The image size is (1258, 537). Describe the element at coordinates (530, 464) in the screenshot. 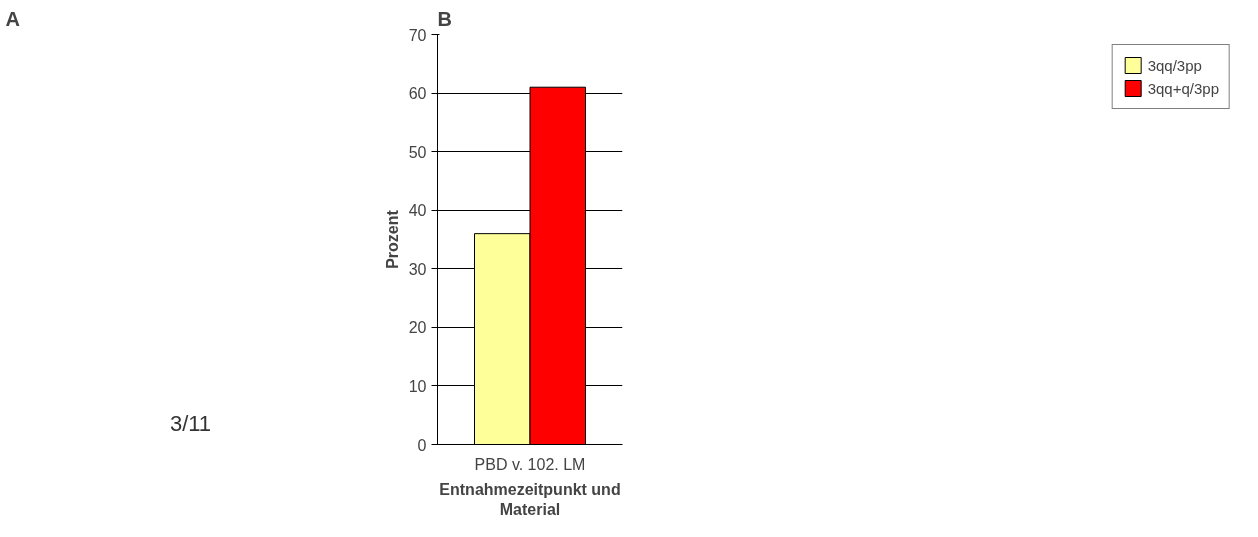

I see `x-tick-label: PBD v. 102. LM` at that location.